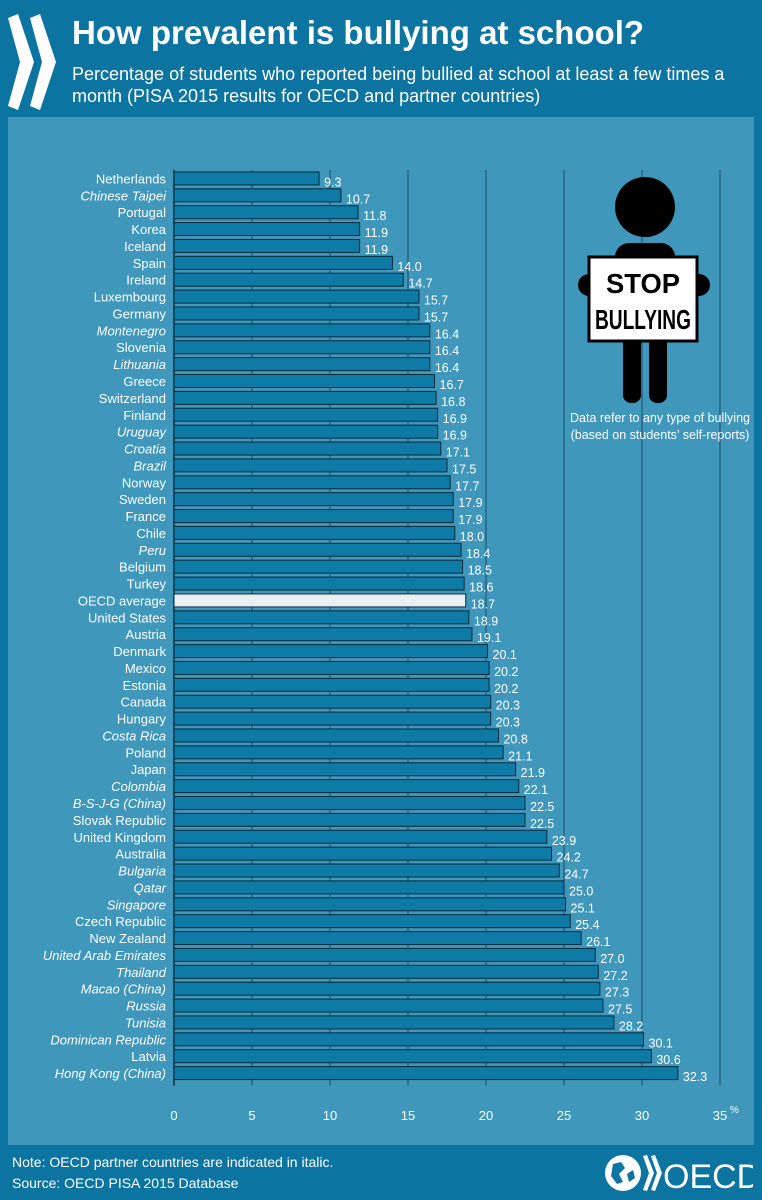 The width and height of the screenshot is (762, 1200). Describe the element at coordinates (148, 1056) in the screenshot. I see `category-label: Latvia` at that location.